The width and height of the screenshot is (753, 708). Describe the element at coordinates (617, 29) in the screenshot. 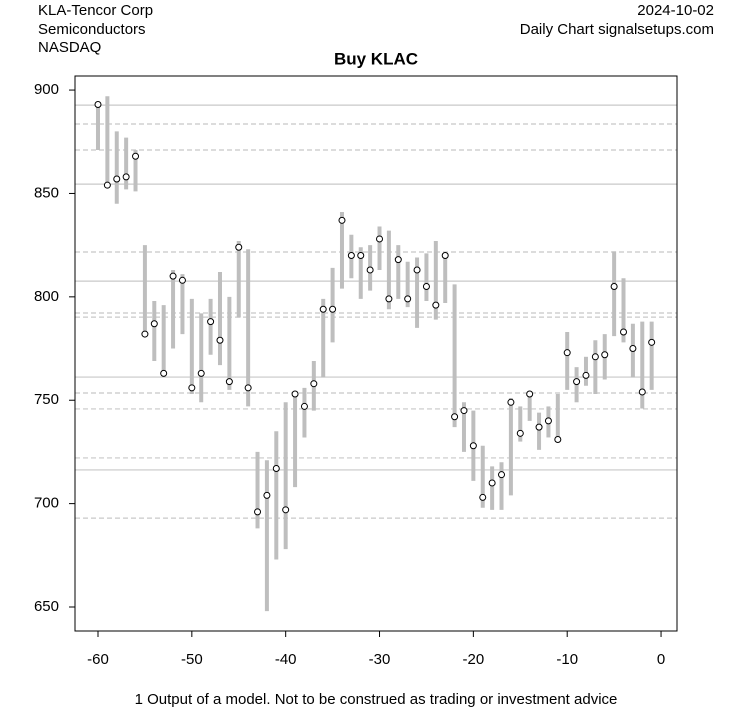

I see `source: Daily Chart signalsetups.com` at that location.